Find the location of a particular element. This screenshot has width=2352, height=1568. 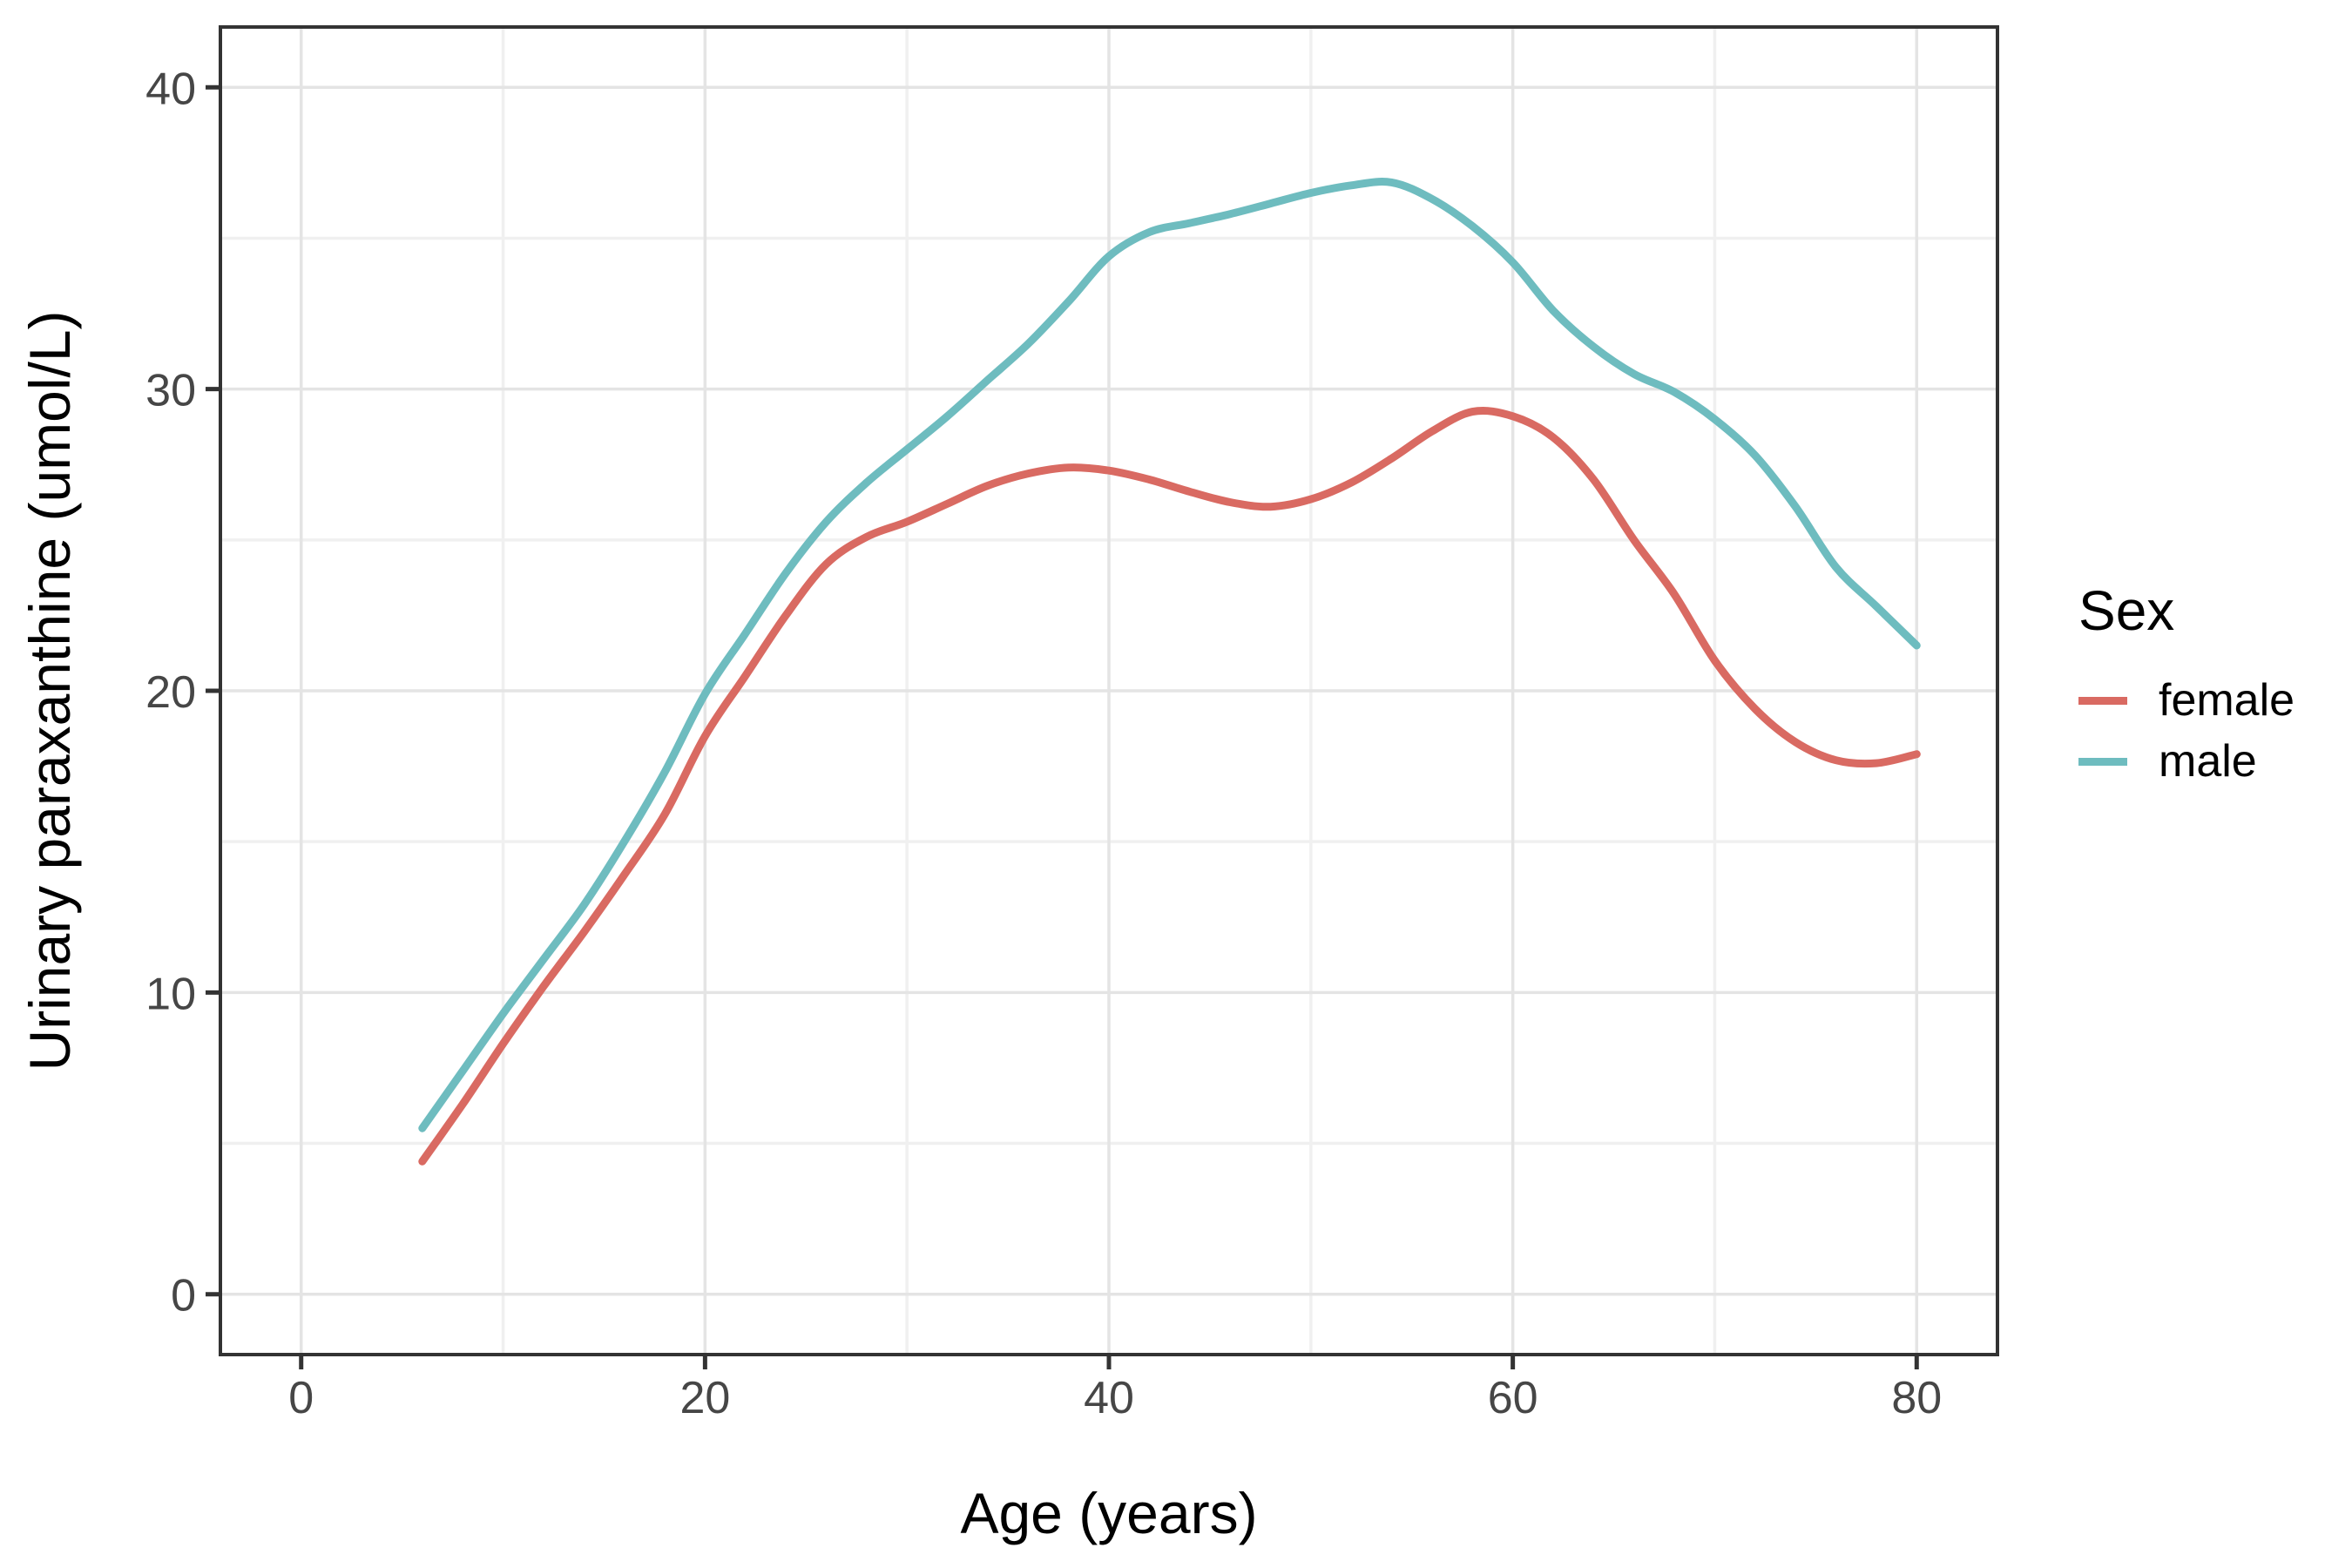

legend-items: female male is located at coordinates (2186, 731).